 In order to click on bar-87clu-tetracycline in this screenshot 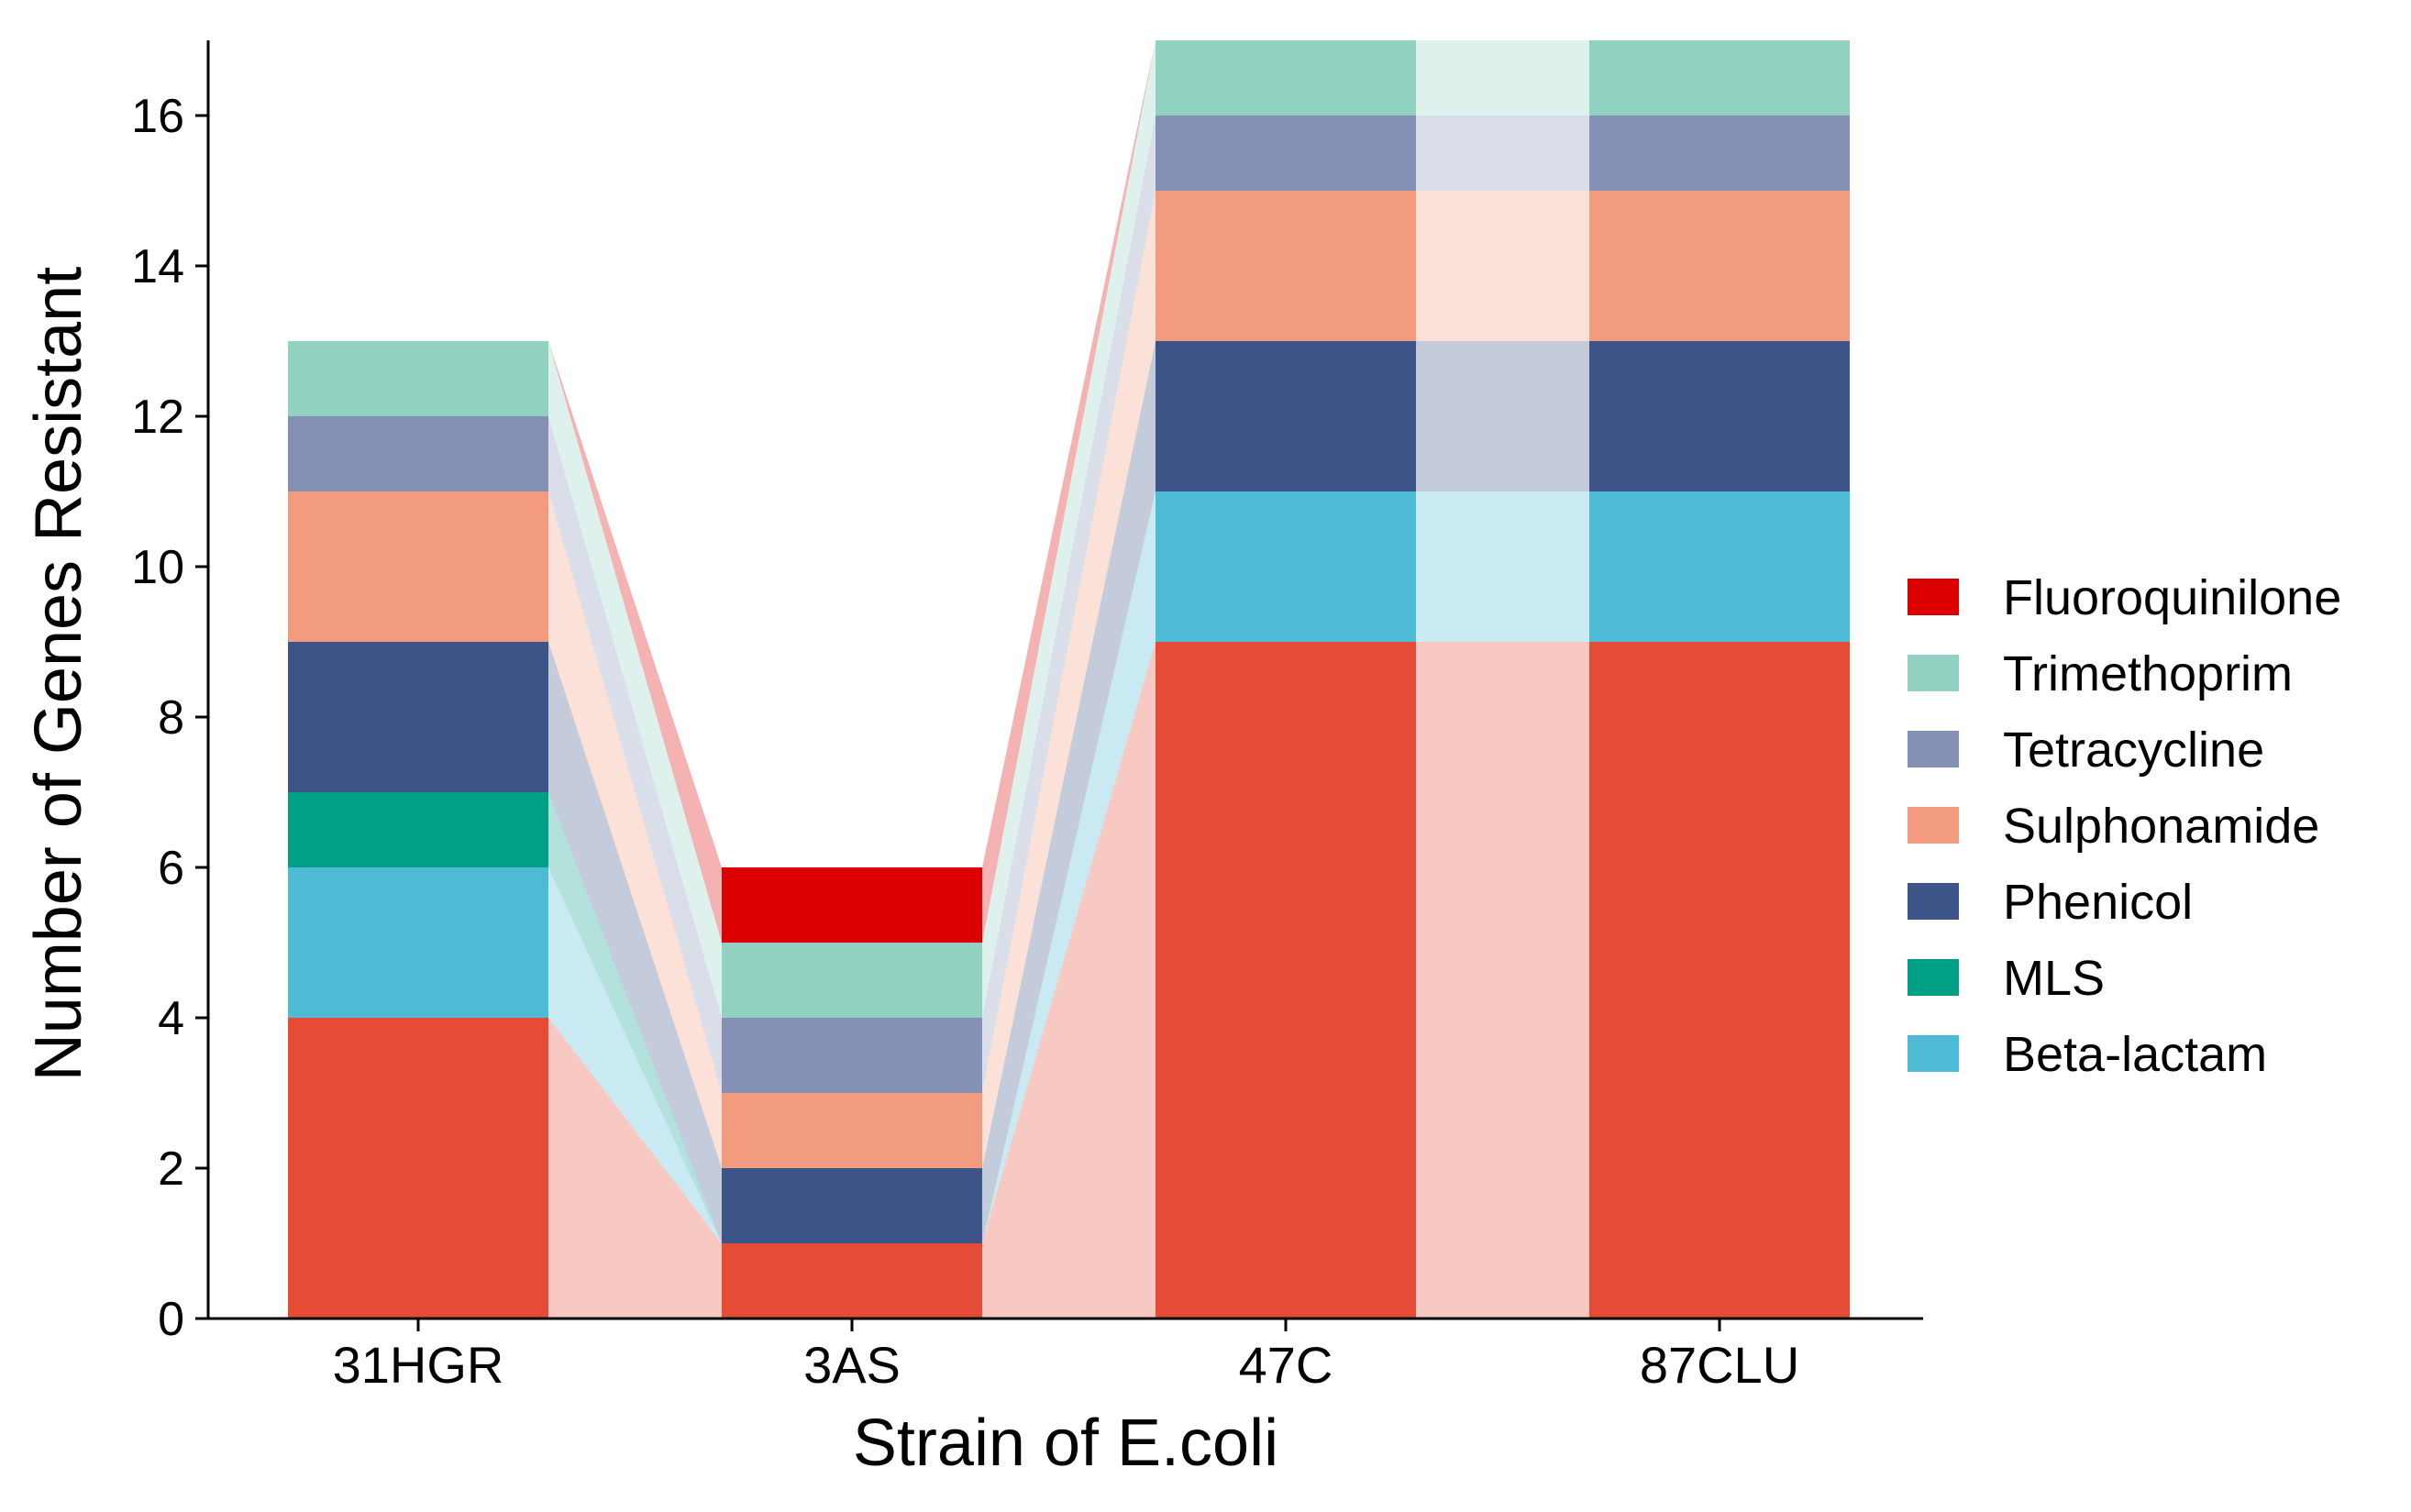, I will do `click(1720, 153)`.